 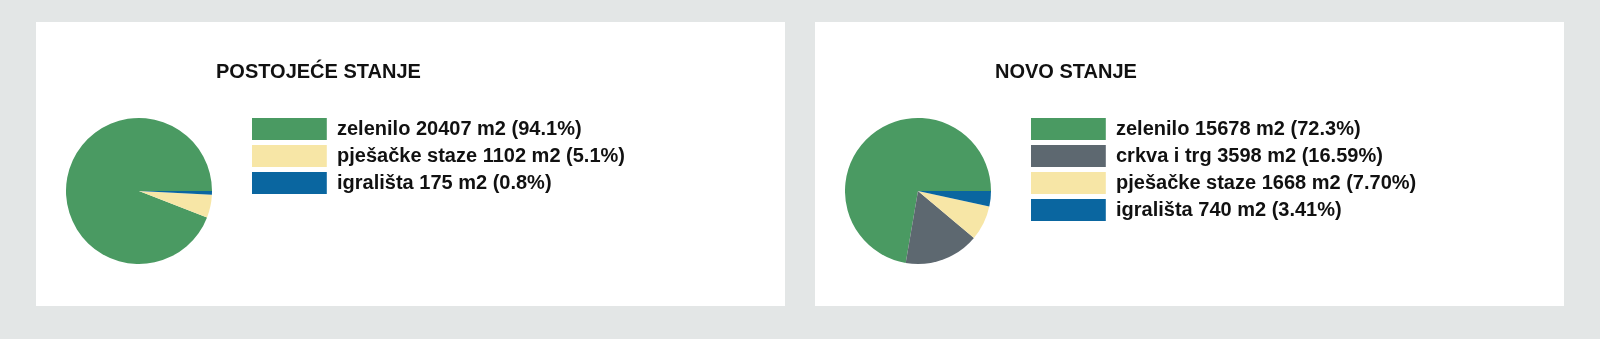 What do you see at coordinates (481, 155) in the screenshot?
I see `legend-label: pješačke staze 1102 m2 (5.1%)` at bounding box center [481, 155].